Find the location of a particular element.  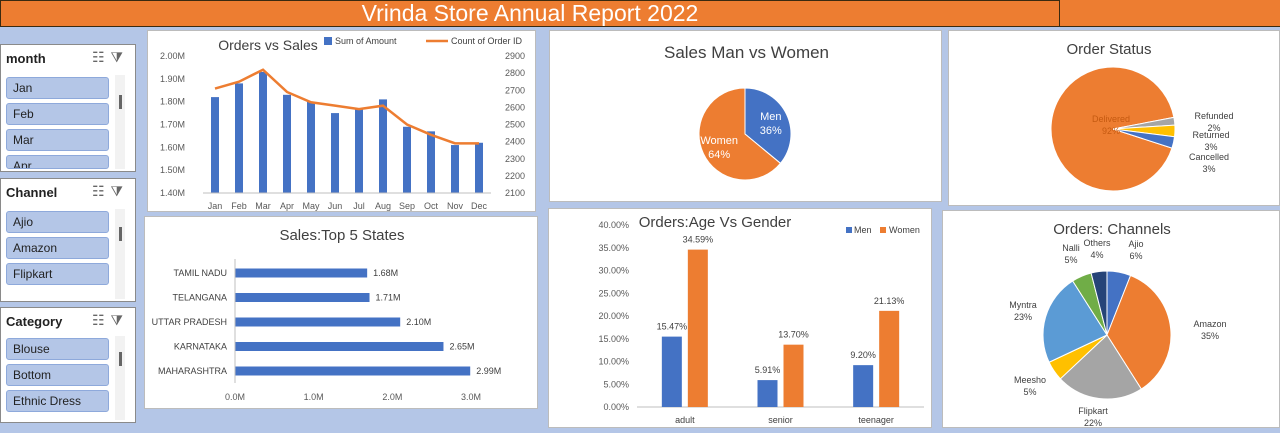

slice-label-returned: 3% is located at coordinates (1210, 147).